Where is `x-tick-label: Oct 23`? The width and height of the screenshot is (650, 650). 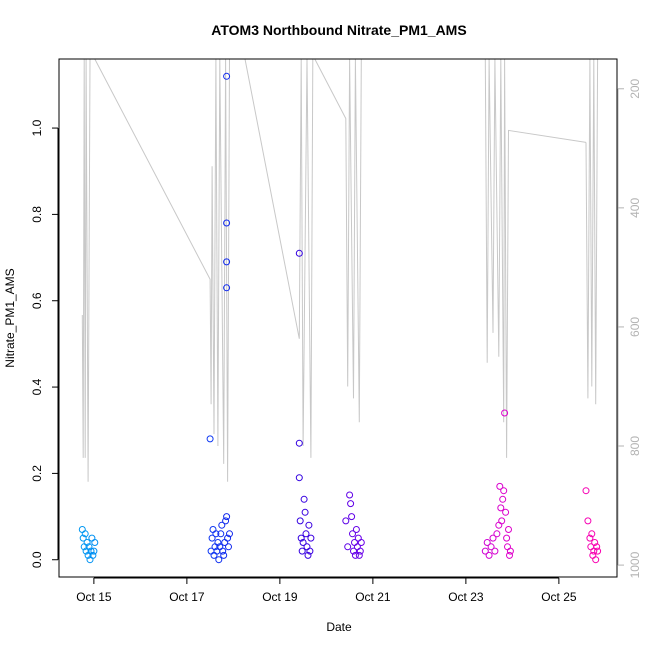 x-tick-label: Oct 23 is located at coordinates (466, 597).